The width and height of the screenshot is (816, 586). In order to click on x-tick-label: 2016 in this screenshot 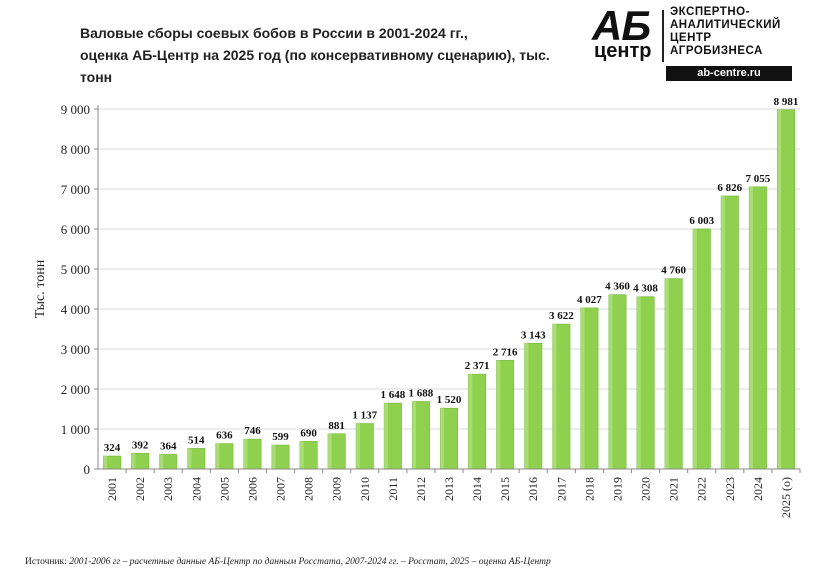, I will do `click(533, 489)`.